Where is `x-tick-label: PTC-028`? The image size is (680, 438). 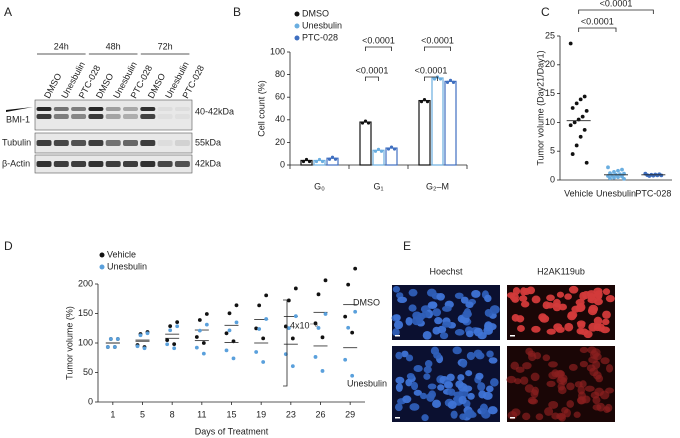 x-tick-label: PTC-028 is located at coordinates (653, 193).